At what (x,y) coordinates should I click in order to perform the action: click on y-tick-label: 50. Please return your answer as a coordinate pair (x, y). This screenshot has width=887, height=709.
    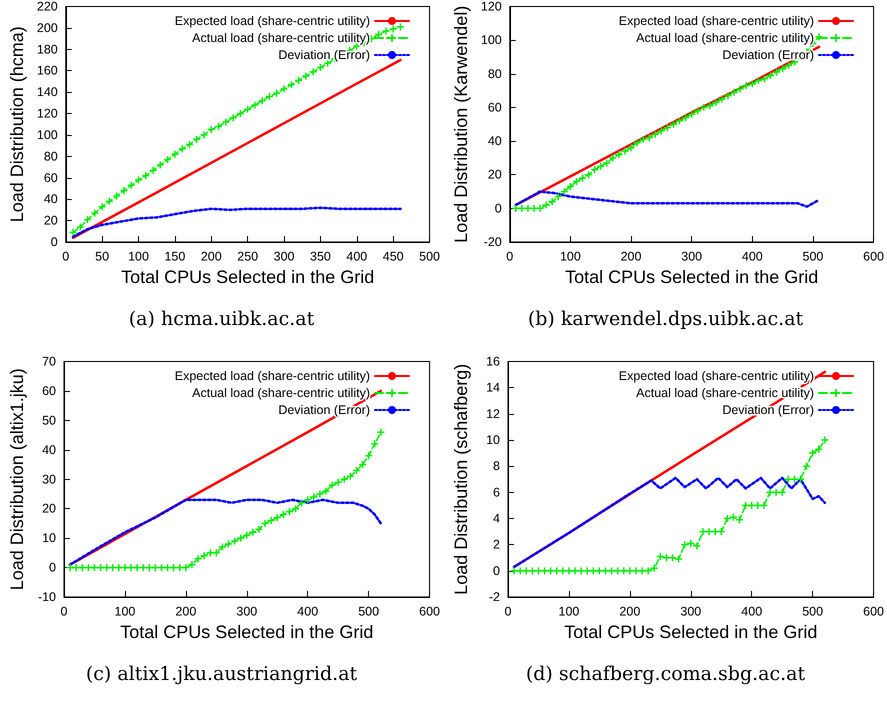
    Looking at the image, I should click on (49, 420).